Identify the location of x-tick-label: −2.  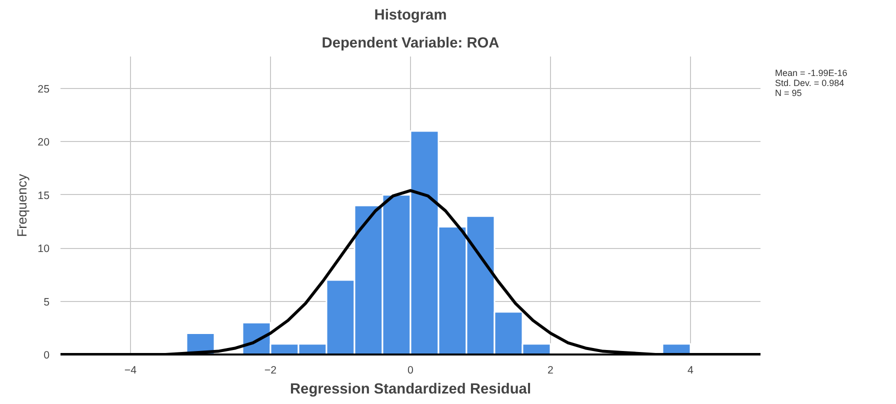
(270, 370).